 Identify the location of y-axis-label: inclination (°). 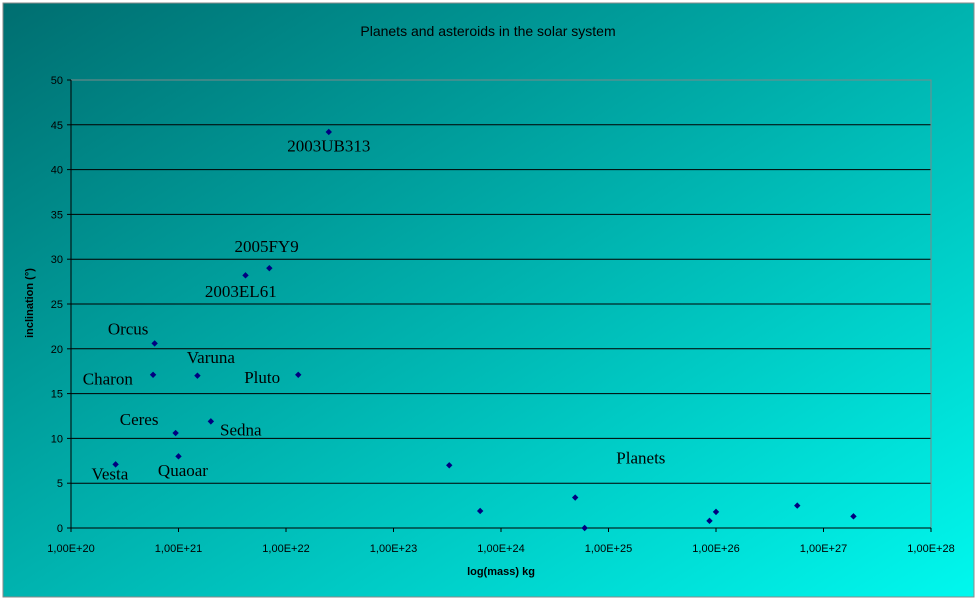
(30, 303).